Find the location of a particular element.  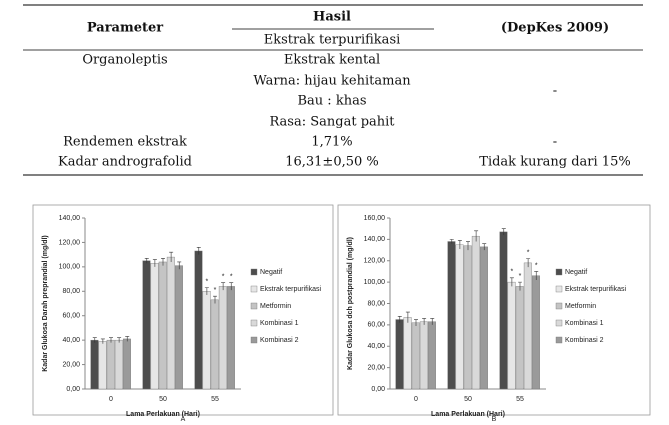

header-cell: Ekstrak terpurifikasi is located at coordinates (332, 40).